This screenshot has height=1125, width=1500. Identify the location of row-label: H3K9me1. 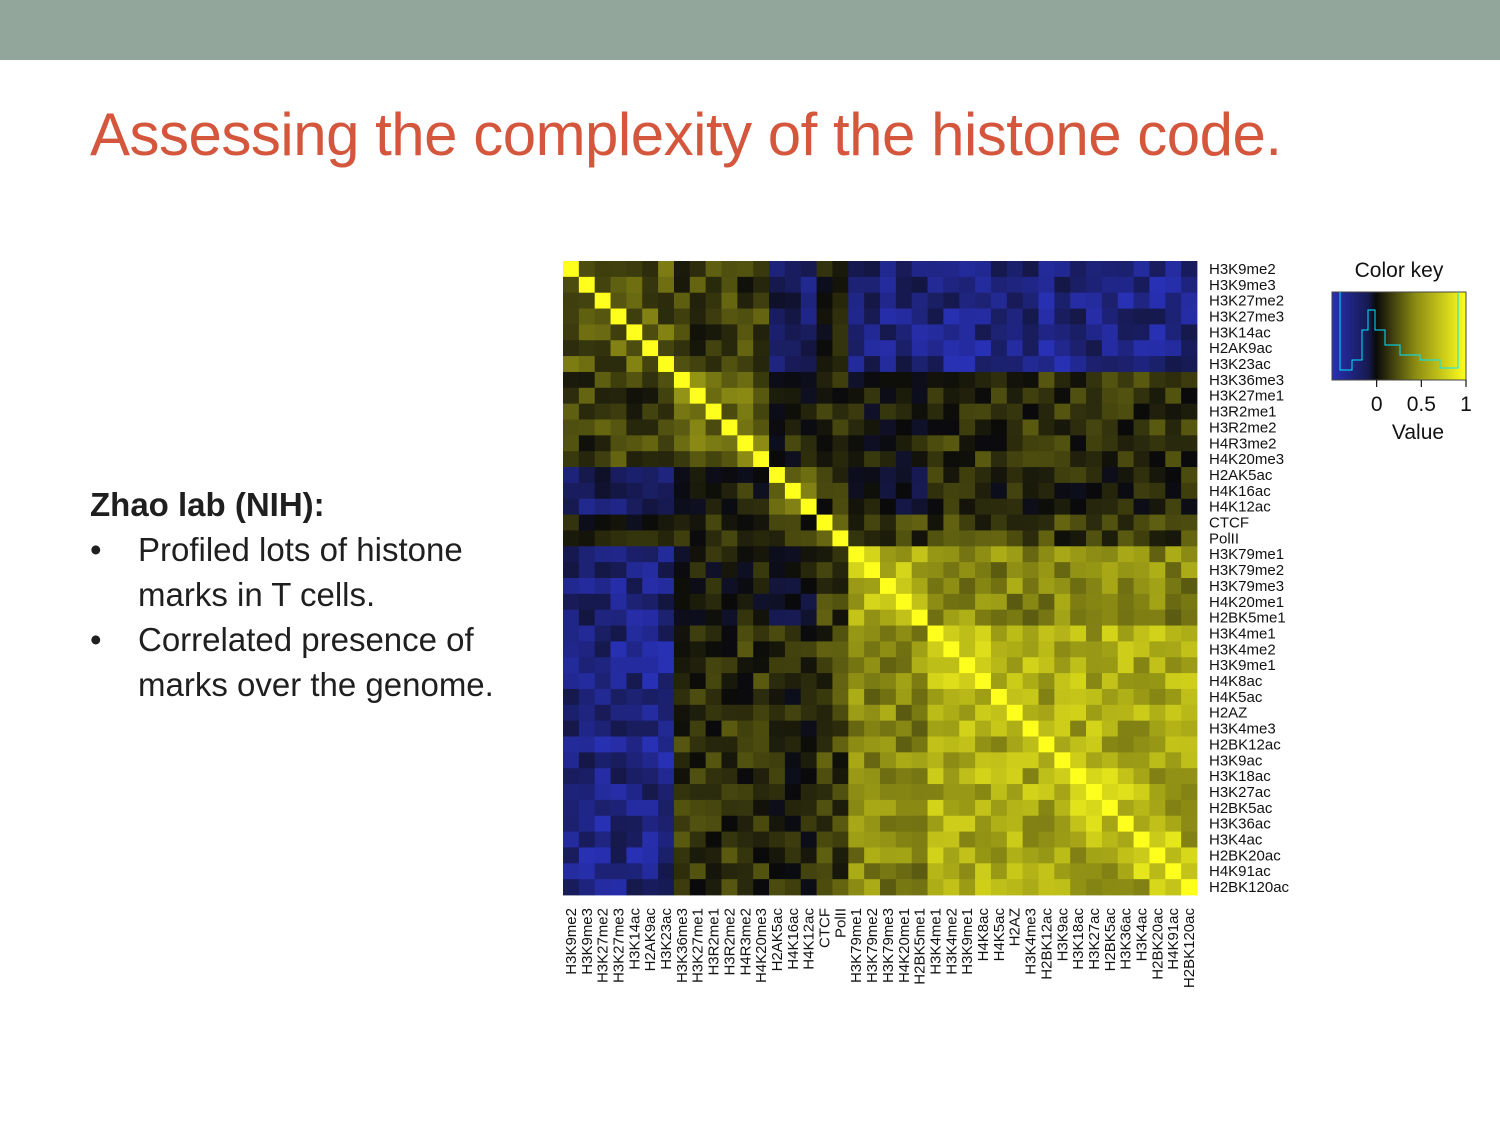
(1242, 665).